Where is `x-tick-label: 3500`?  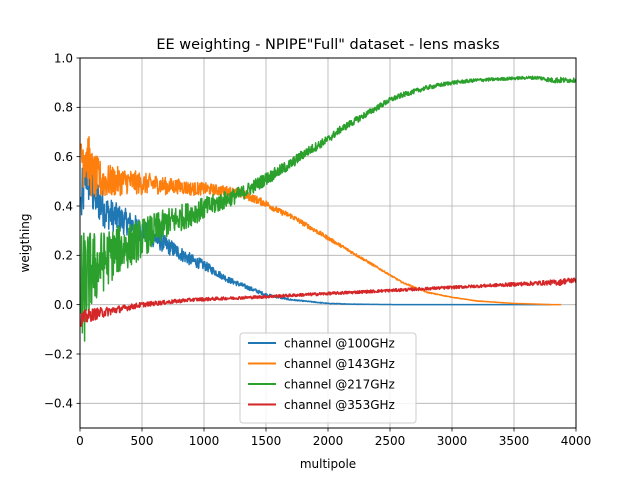
x-tick-label: 3500 is located at coordinates (514, 441).